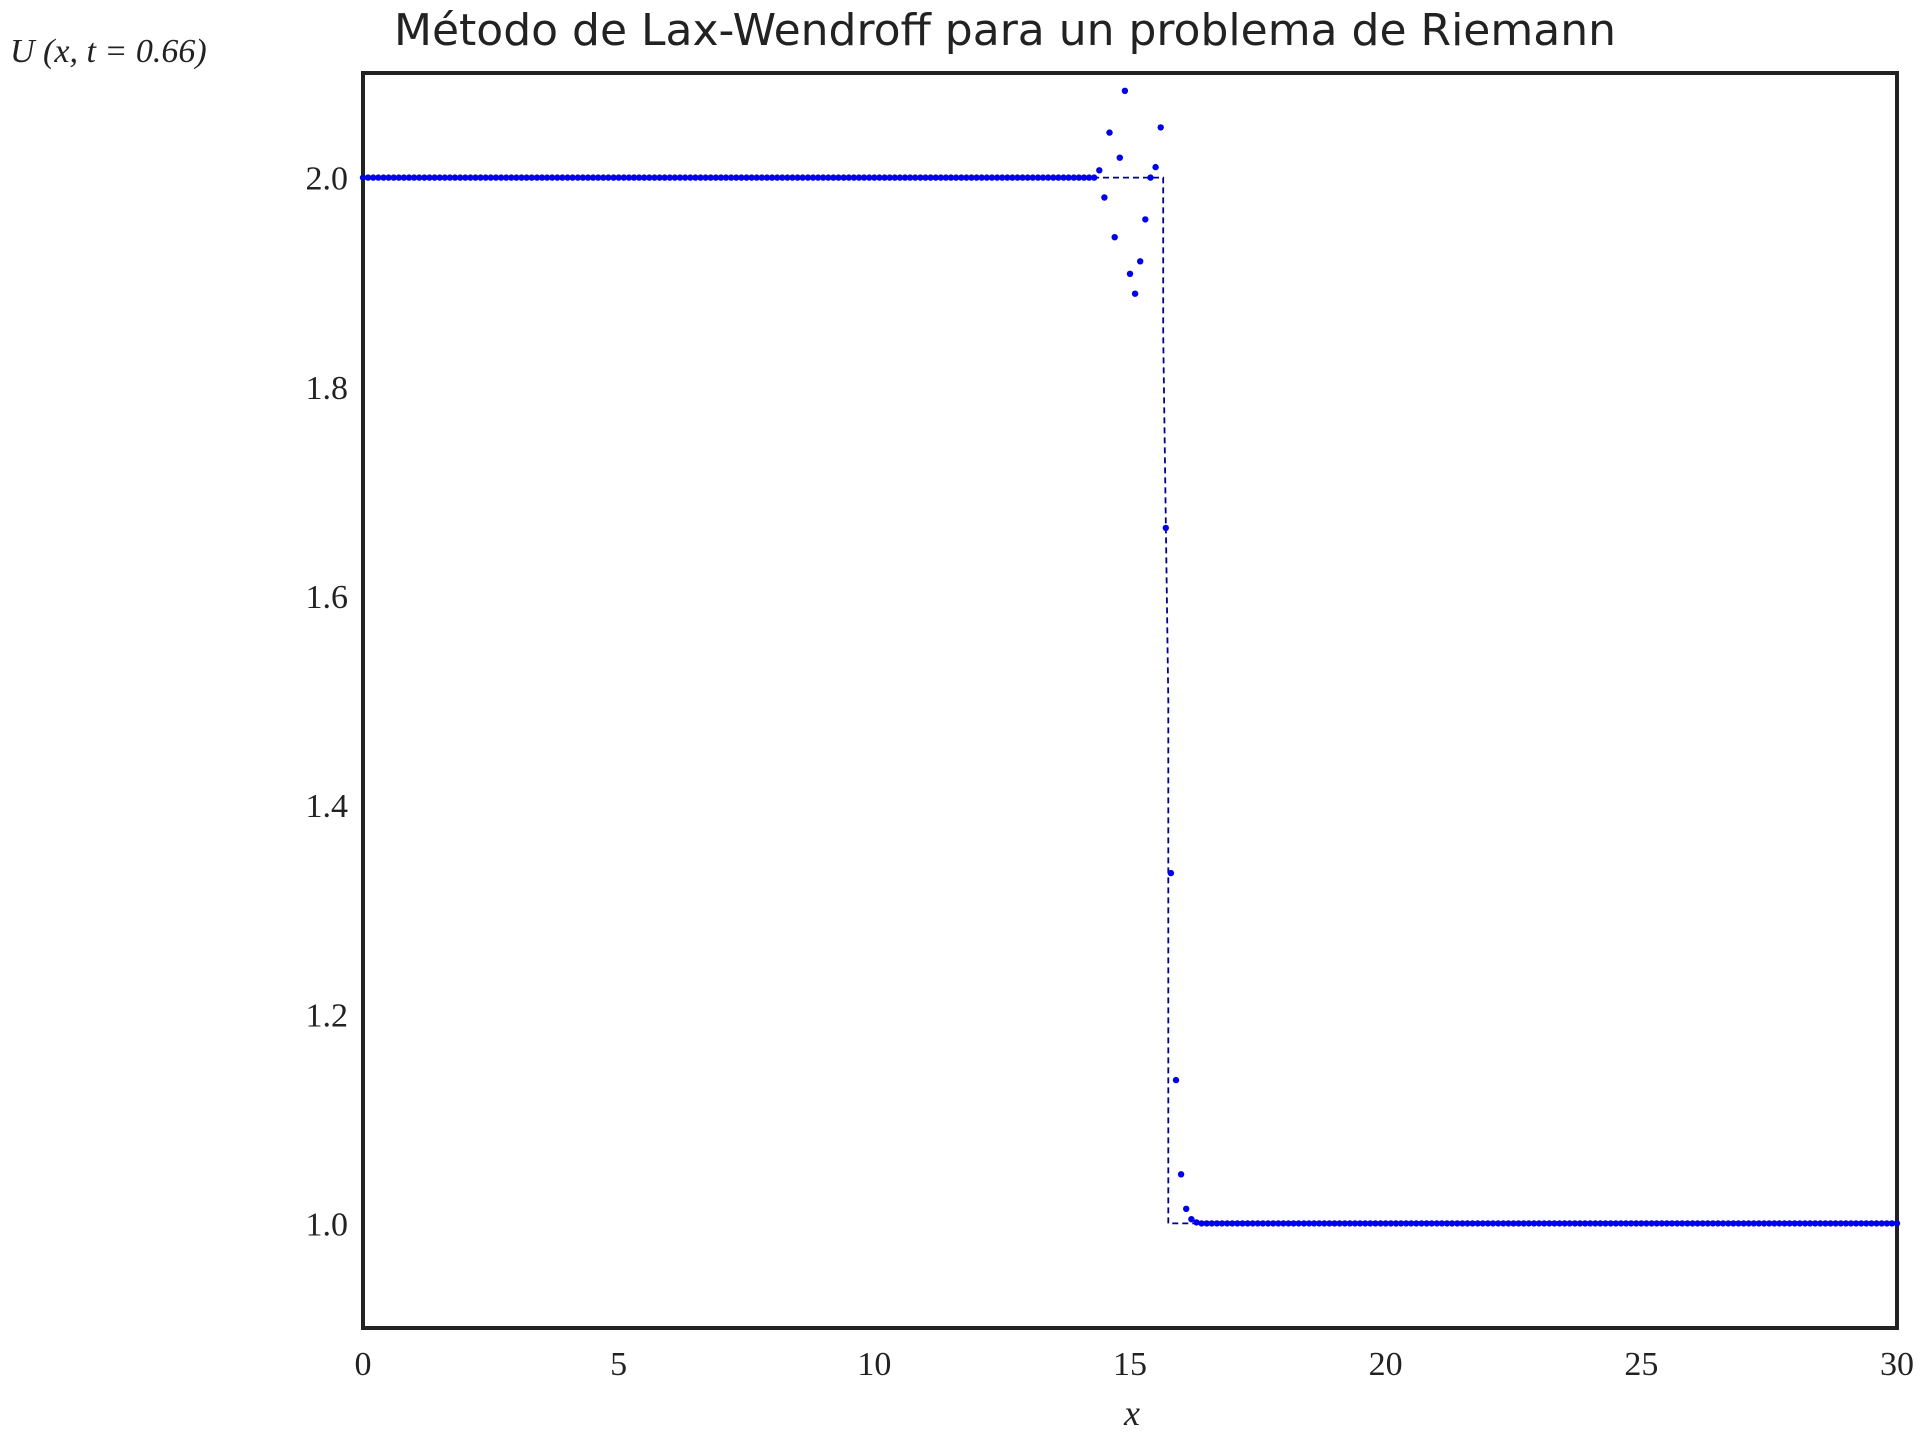  Describe the element at coordinates (327, 1015) in the screenshot. I see `y-tick-label: 1.2` at that location.